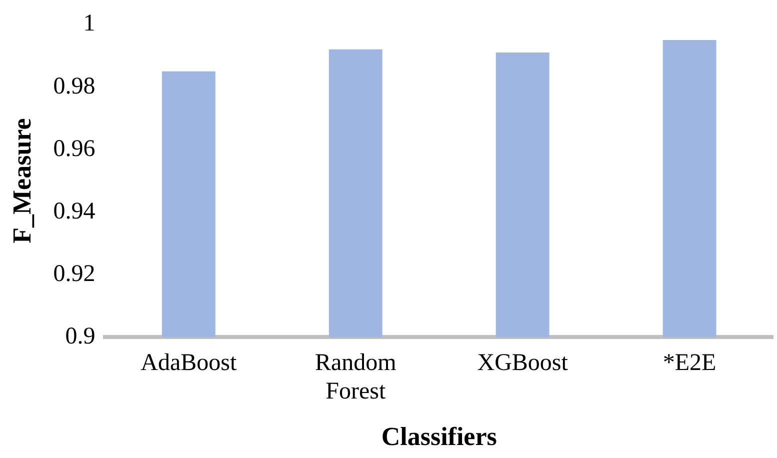 The height and width of the screenshot is (458, 777). Describe the element at coordinates (74, 86) in the screenshot. I see `y-tick-label: 0.98` at that location.